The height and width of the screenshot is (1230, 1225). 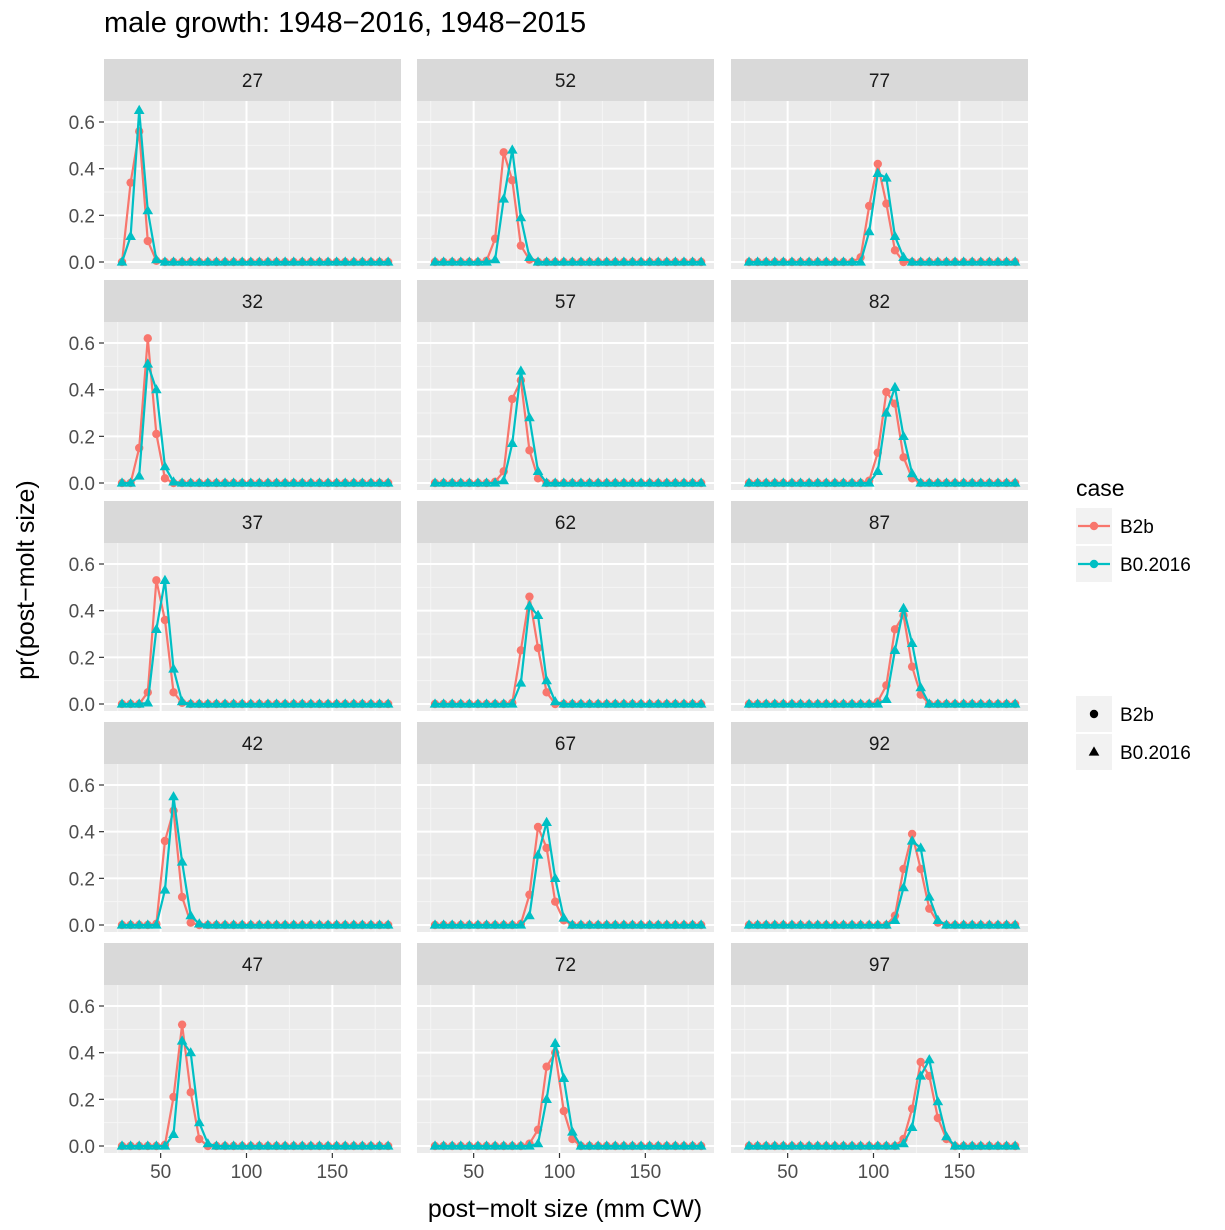 What do you see at coordinates (874, 1172) in the screenshot?
I see `x-tick-label: 100` at bounding box center [874, 1172].